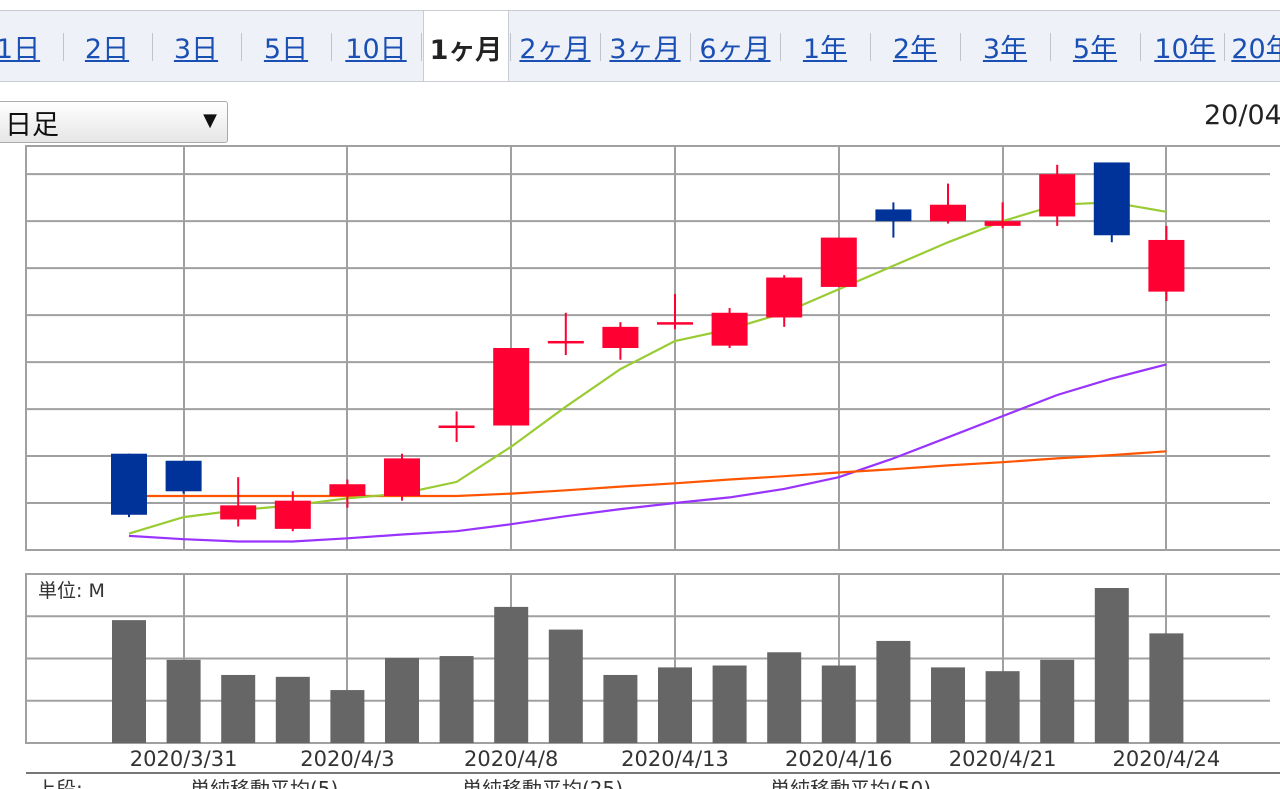 The width and height of the screenshot is (1280, 789). Describe the element at coordinates (264, 783) in the screenshot. I see `legend-ma5: 単純移動平均(5)` at that location.